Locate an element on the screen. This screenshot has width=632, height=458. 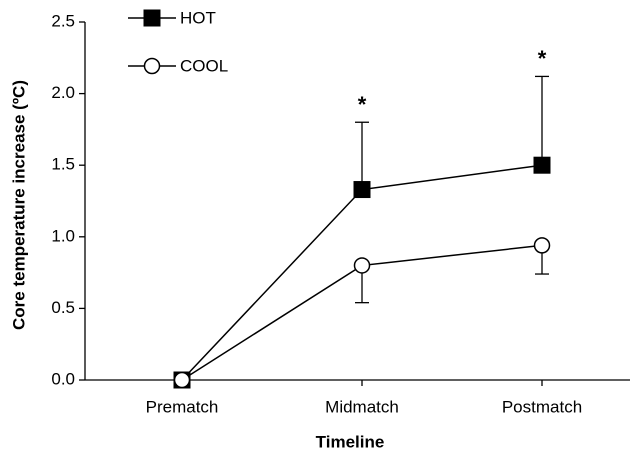
y-tick-label: 1.0 is located at coordinates (63, 235).